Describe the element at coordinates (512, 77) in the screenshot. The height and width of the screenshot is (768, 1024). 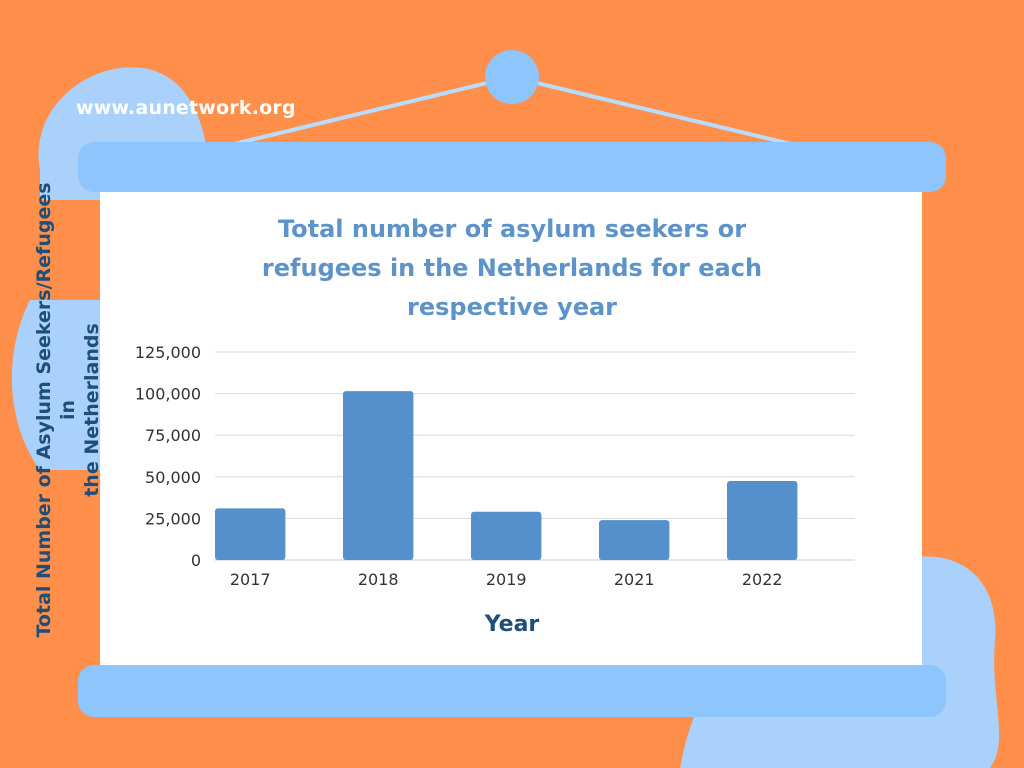
I see `hanger-knob` at that location.